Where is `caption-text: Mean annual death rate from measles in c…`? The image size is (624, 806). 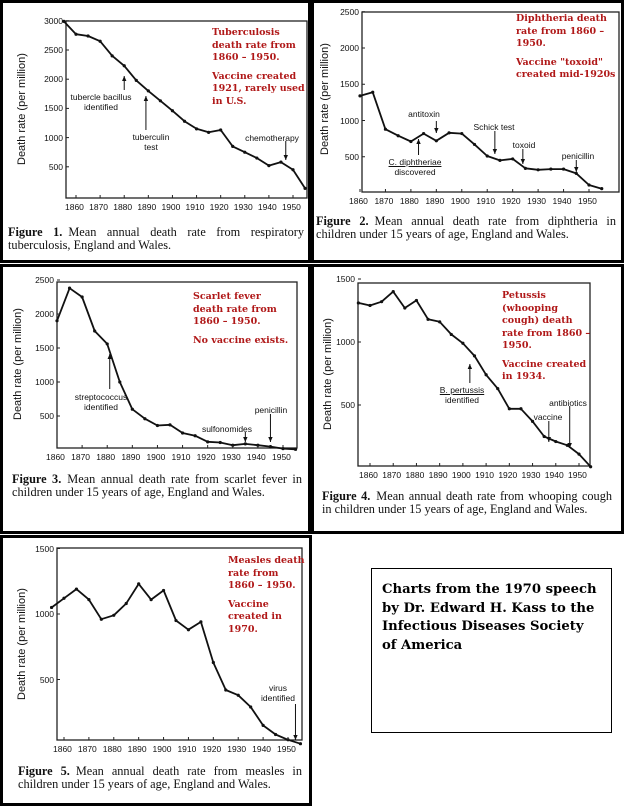
caption-text: Mean annual death rate from measles in c… is located at coordinates (160, 777).